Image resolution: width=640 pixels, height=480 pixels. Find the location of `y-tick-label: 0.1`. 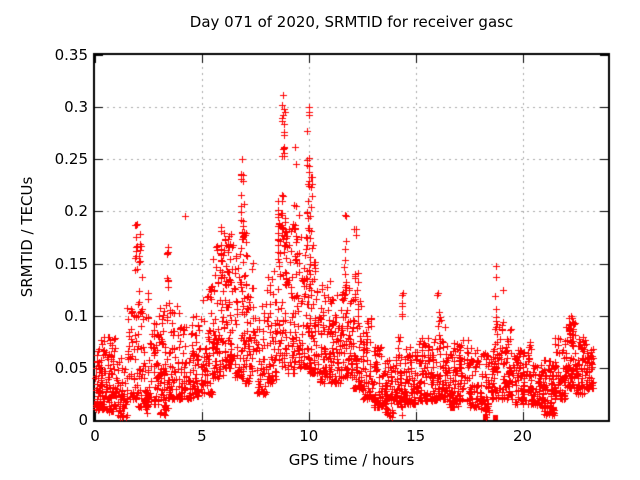

y-tick-label: 0.1 is located at coordinates (76, 315).